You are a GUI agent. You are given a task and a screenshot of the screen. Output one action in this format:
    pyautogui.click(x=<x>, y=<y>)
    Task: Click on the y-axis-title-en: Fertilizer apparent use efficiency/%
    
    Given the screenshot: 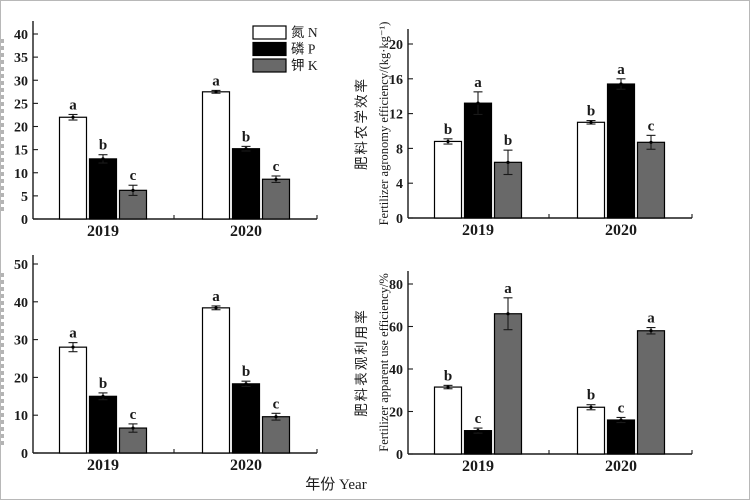 What is the action you would take?
    pyautogui.click(x=384, y=362)
    